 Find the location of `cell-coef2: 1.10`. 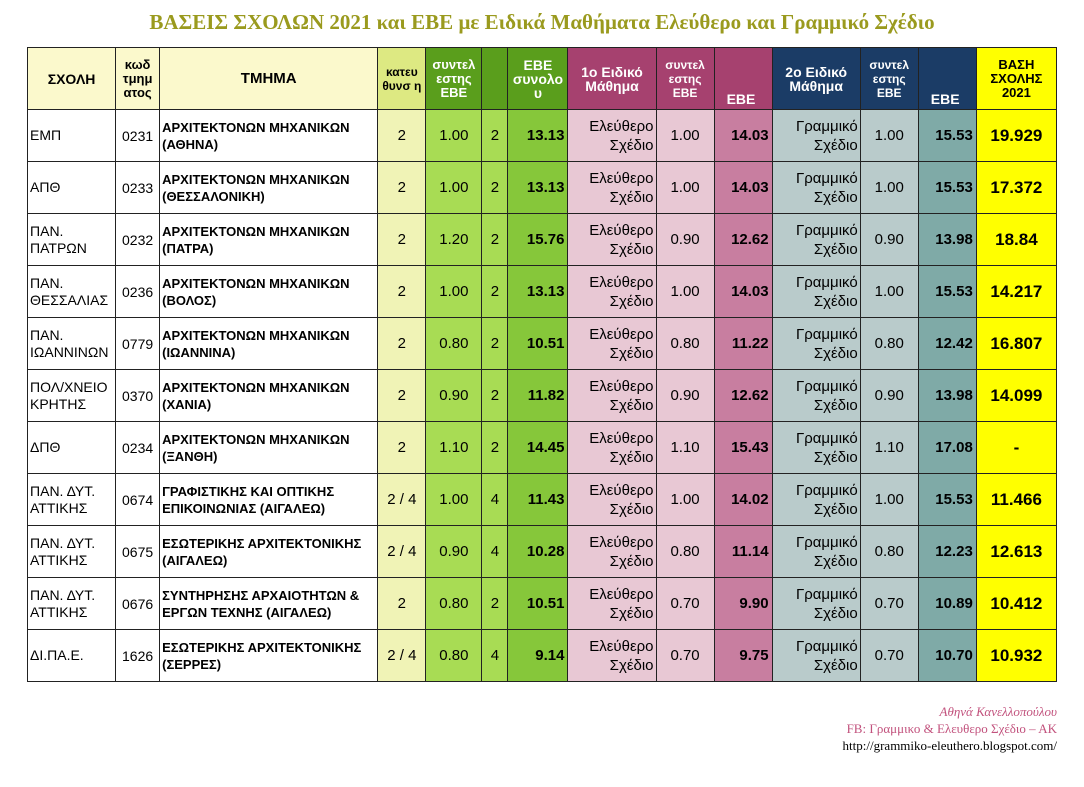

cell-coef2: 1.10 is located at coordinates (889, 447).